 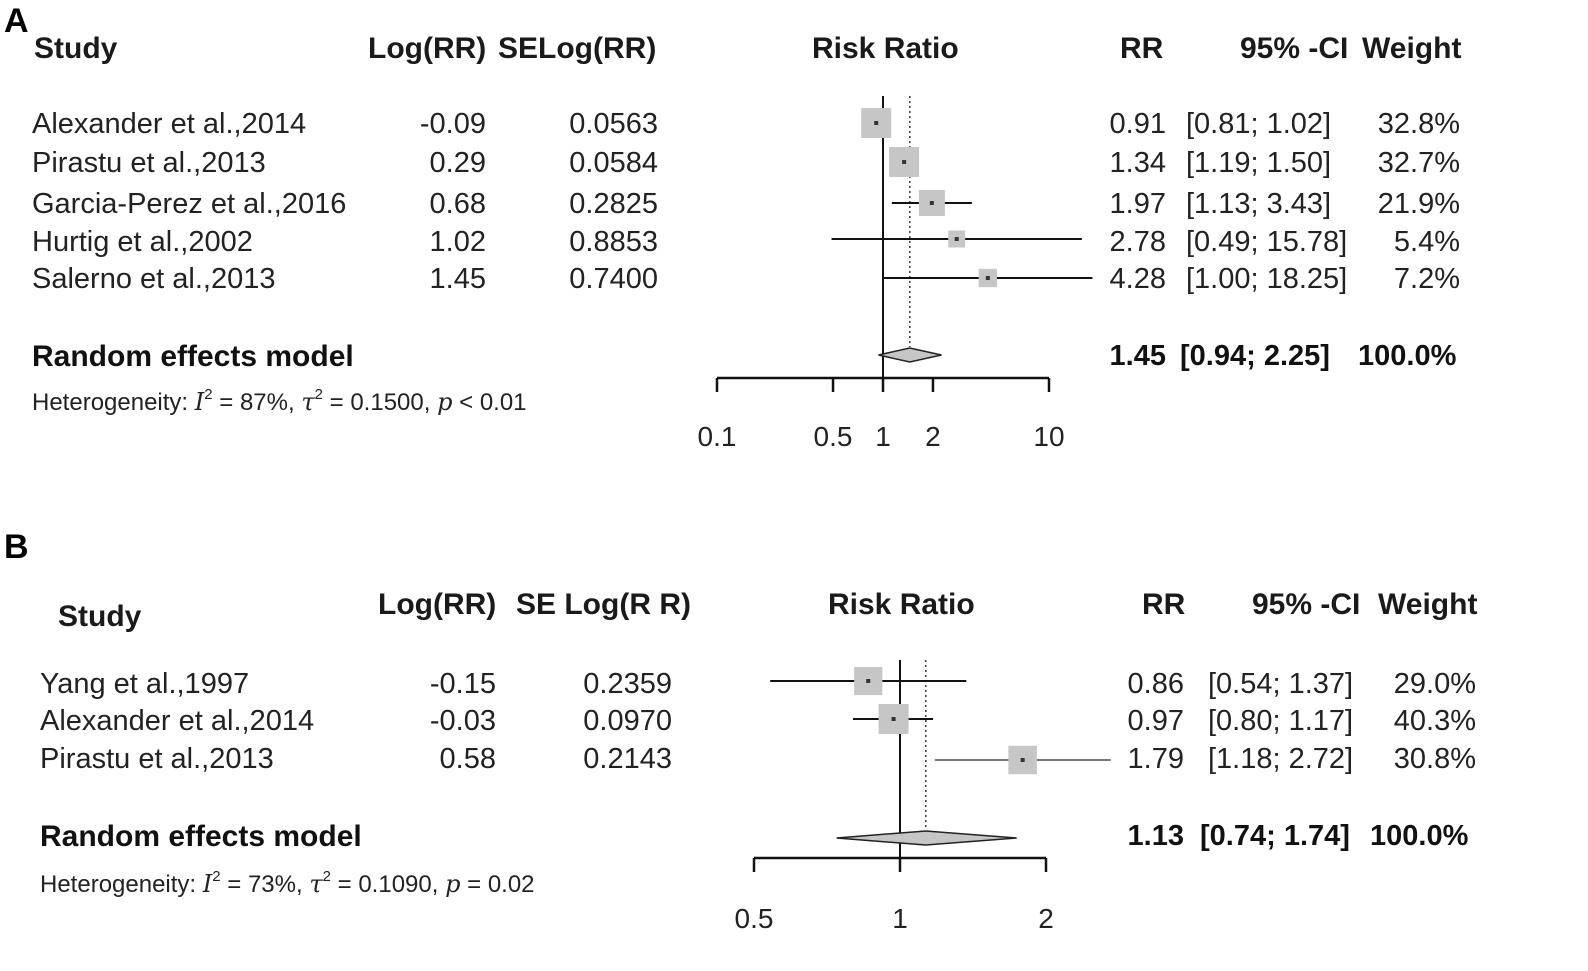 What do you see at coordinates (1418, 163) in the screenshot?
I see `study-weight: 32.7%` at bounding box center [1418, 163].